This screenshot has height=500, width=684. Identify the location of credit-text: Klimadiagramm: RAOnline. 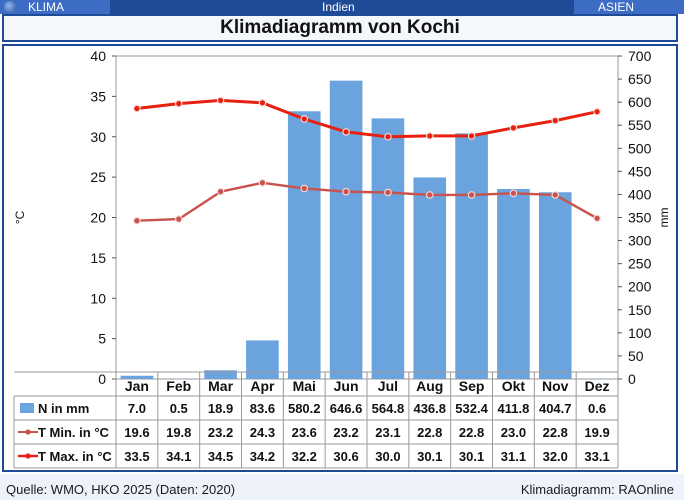
(597, 489).